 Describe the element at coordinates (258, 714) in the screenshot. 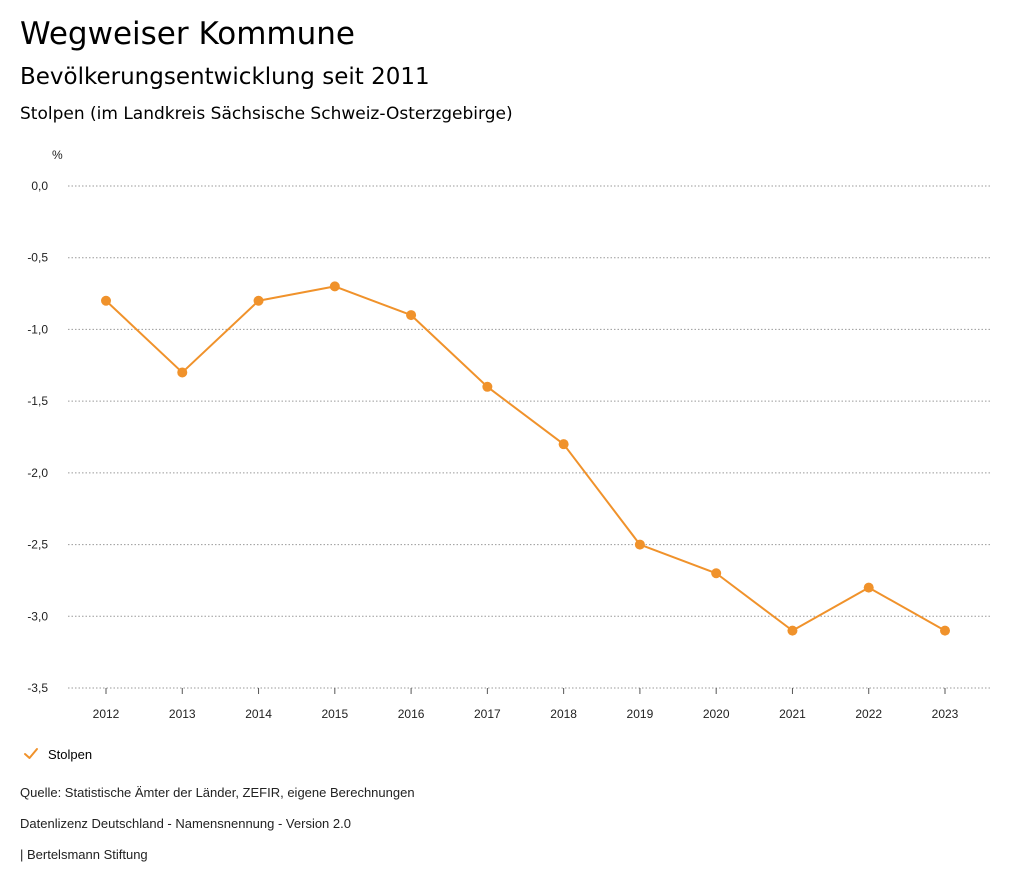

I see `x-tick-label: 2014` at that location.